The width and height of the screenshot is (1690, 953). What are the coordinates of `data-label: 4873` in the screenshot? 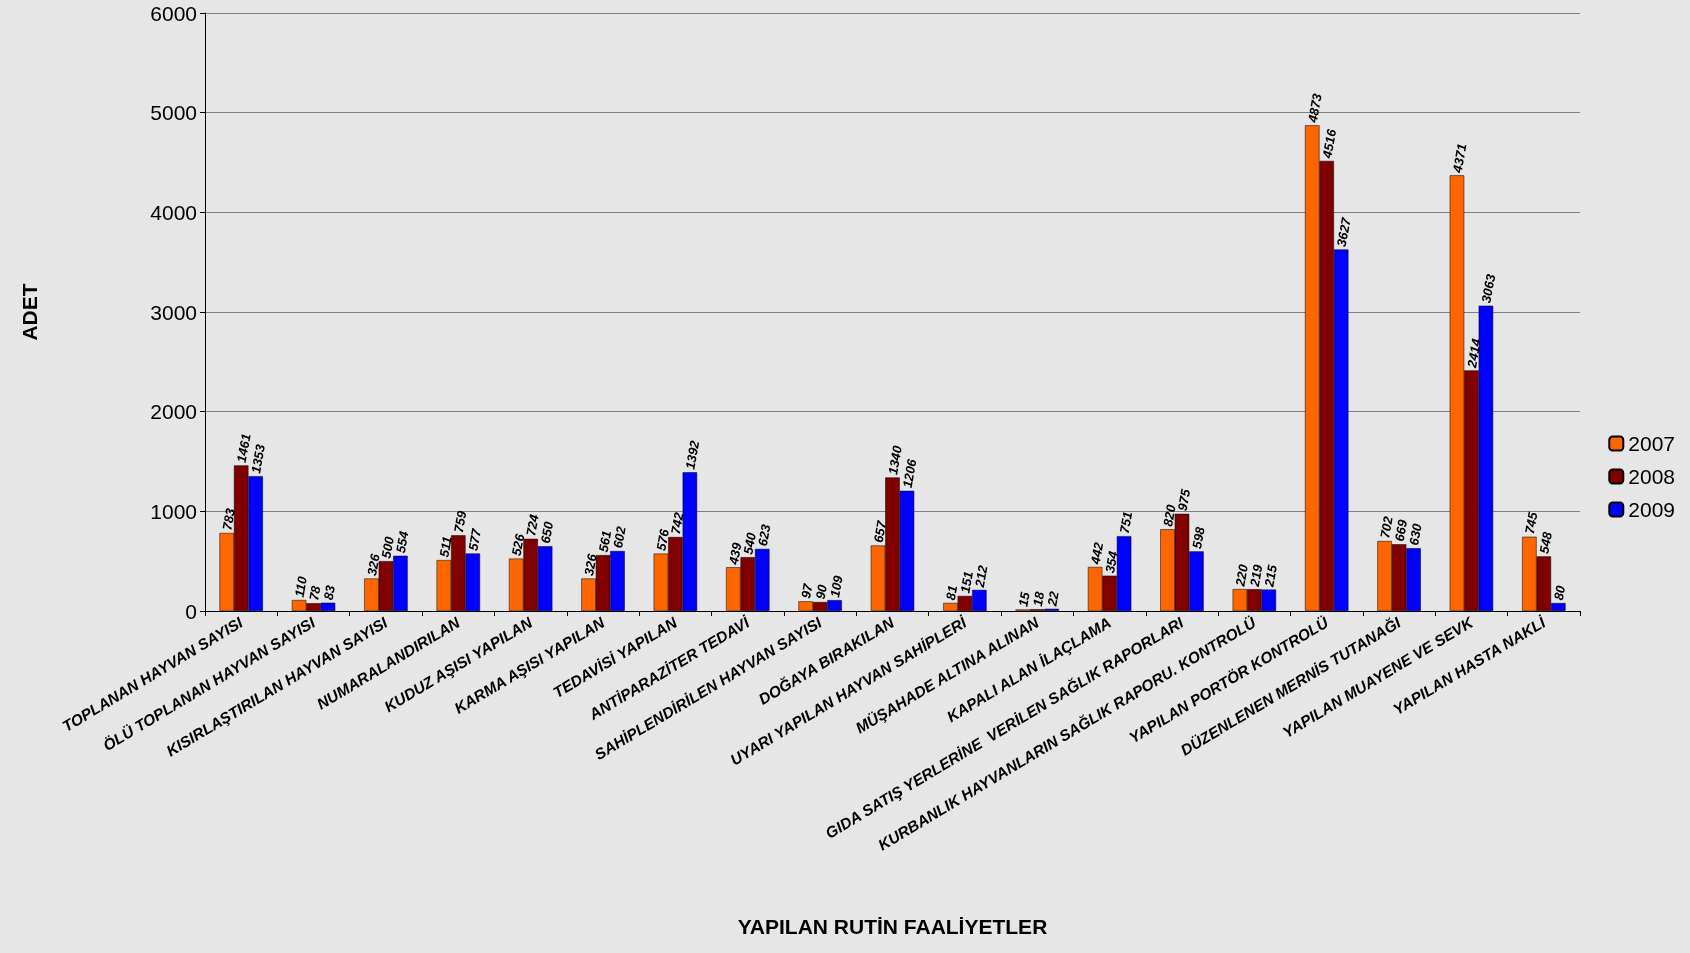 It's located at (1314, 108).